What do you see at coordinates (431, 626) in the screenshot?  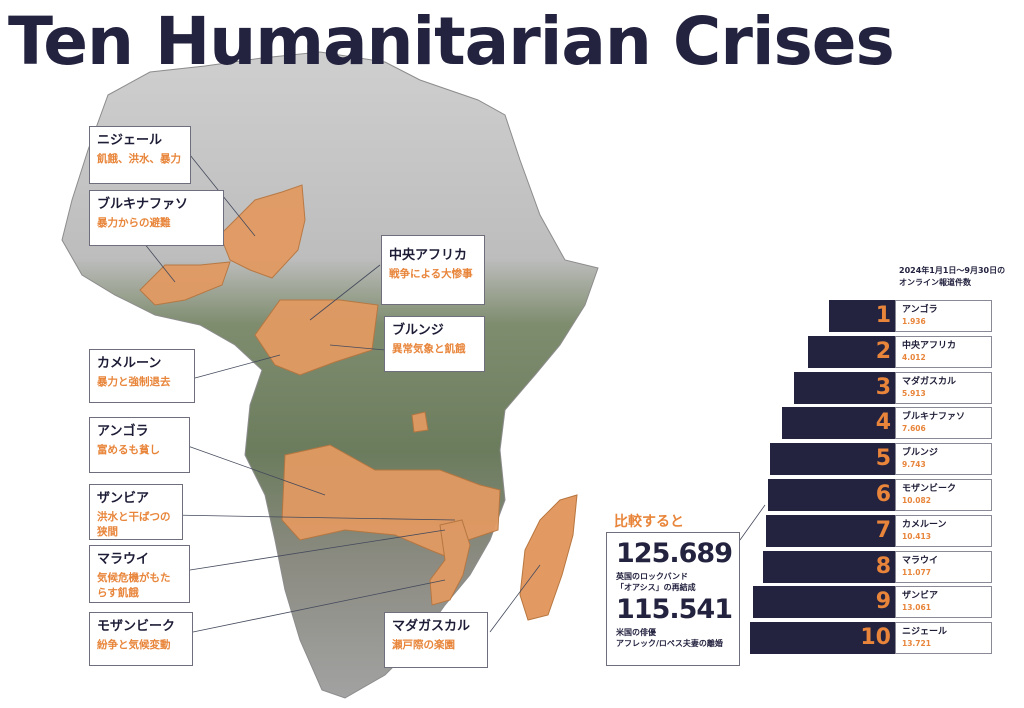 I see `label-madagascar-name: マダガスカル` at bounding box center [431, 626].